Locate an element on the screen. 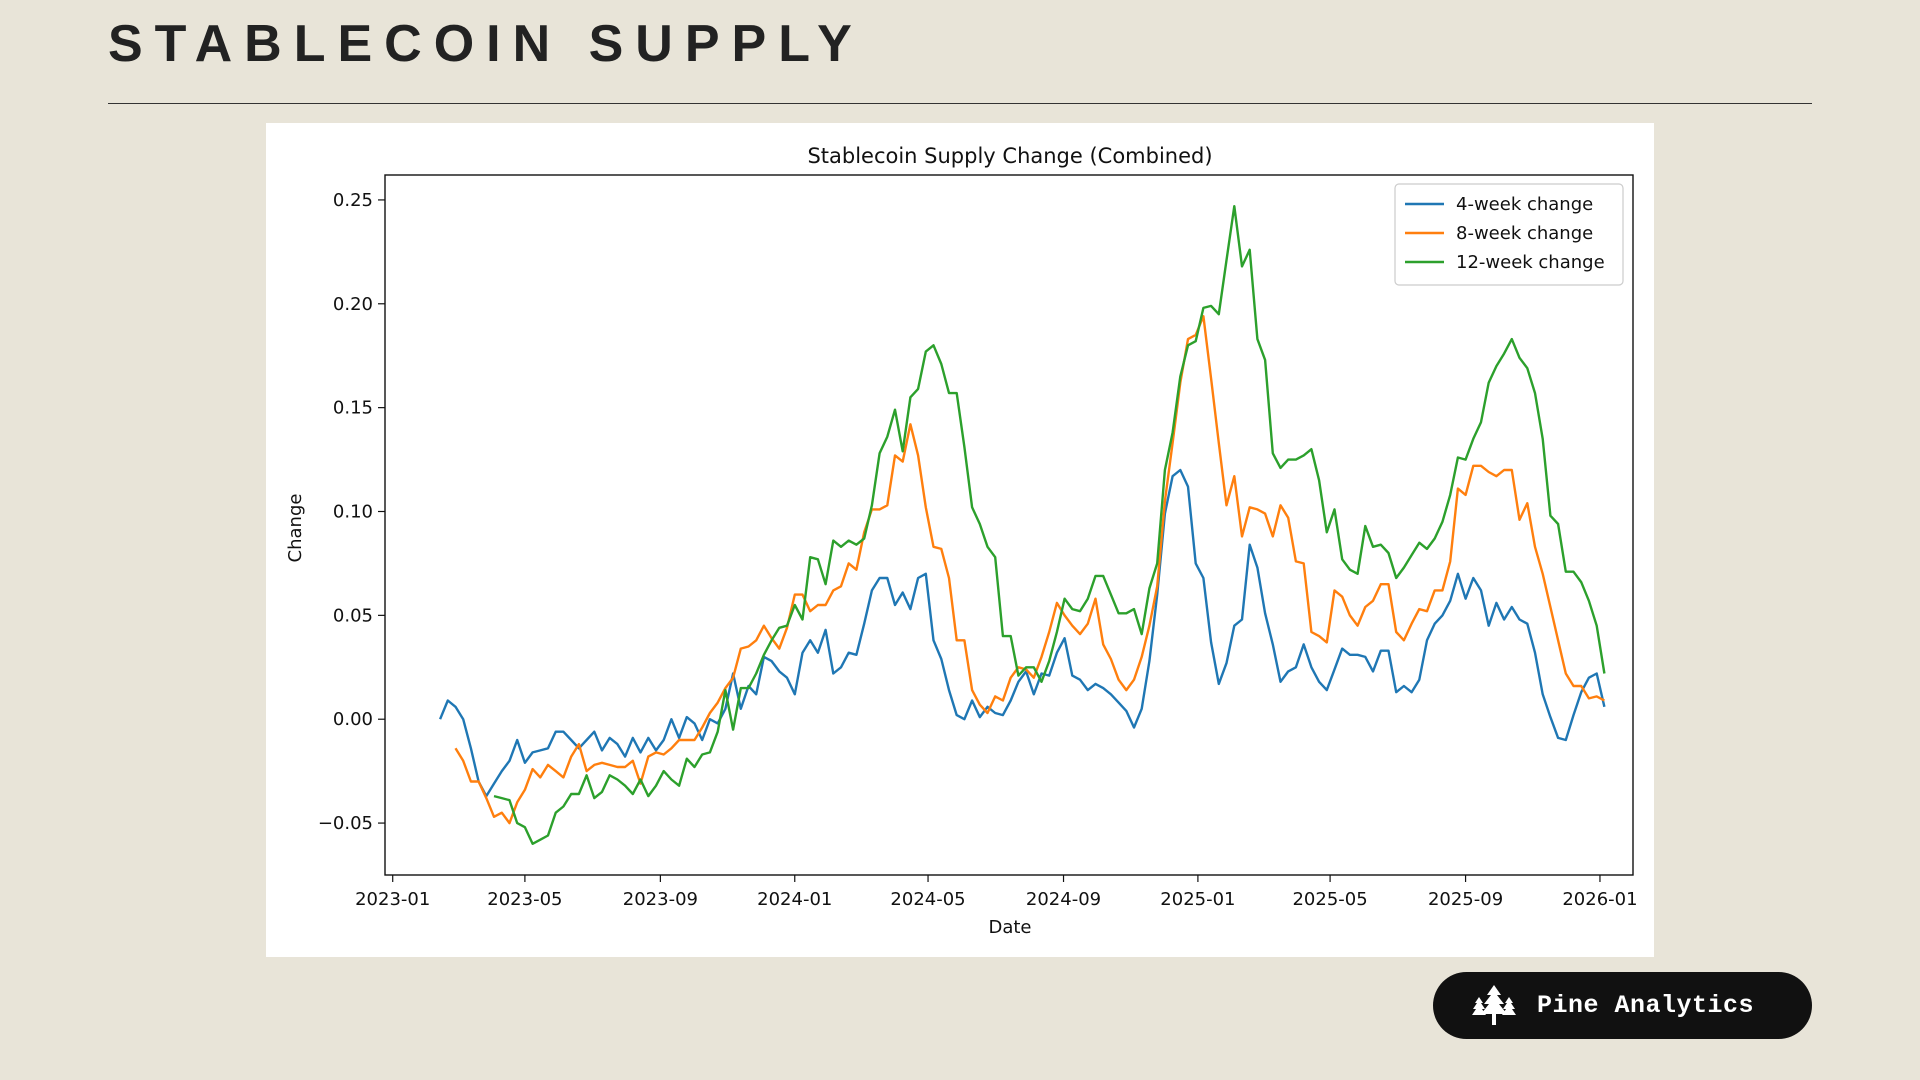 The width and height of the screenshot is (1920, 1080). legend-box is located at coordinates (1509, 234).